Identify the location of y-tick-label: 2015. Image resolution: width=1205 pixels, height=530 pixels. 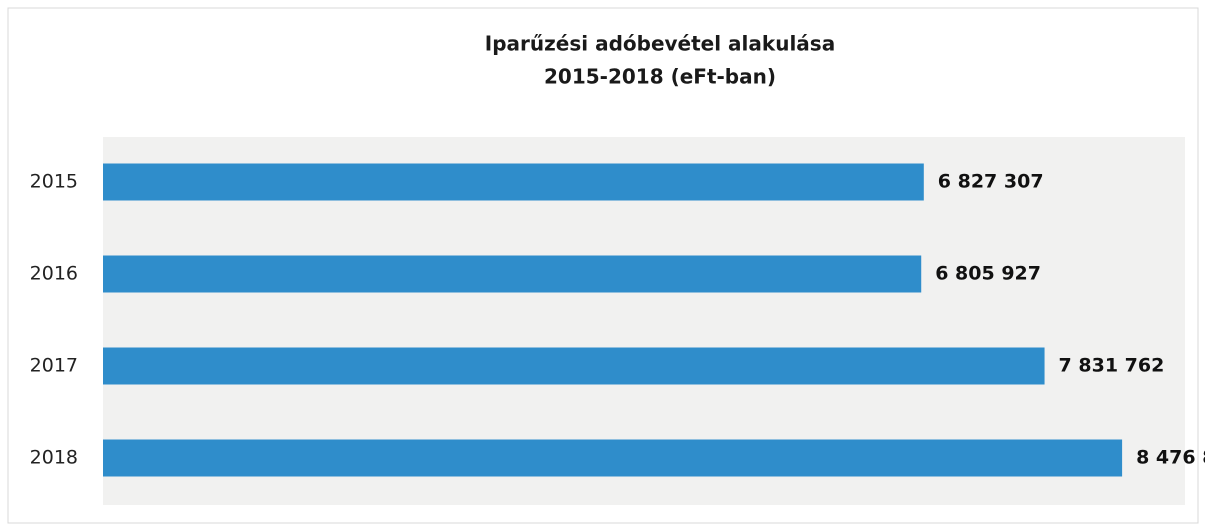
(54, 182).